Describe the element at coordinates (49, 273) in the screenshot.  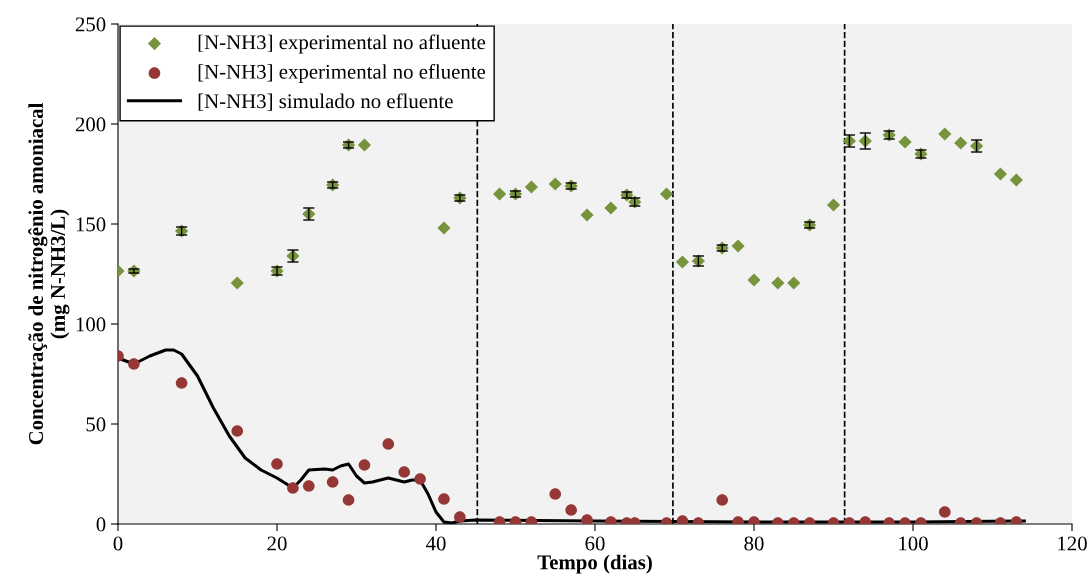
I see `y-axis-title: Concentração de nitrogênio amoniacal (mg N-NH3/L)` at that location.